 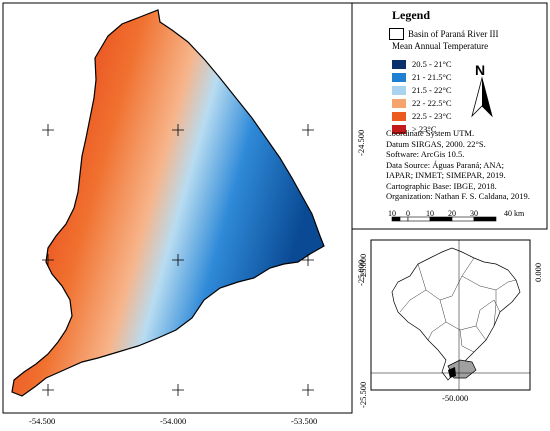 I want to click on legend-class: 21.5 - 22°C, so click(x=422, y=90).